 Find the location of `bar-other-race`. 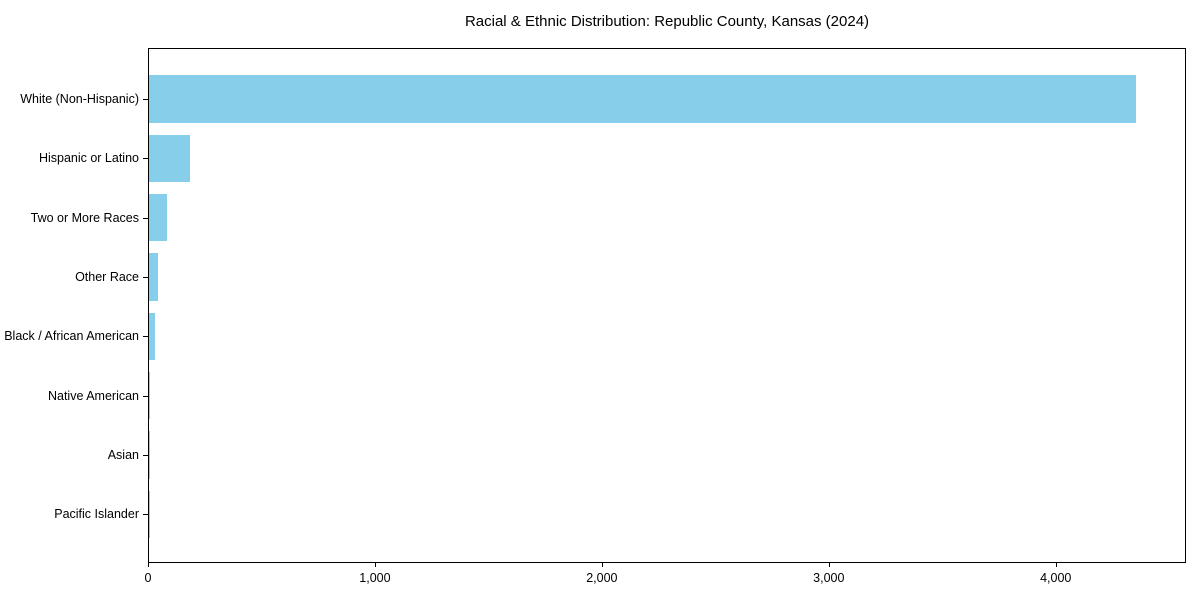

bar-other-race is located at coordinates (154, 277).